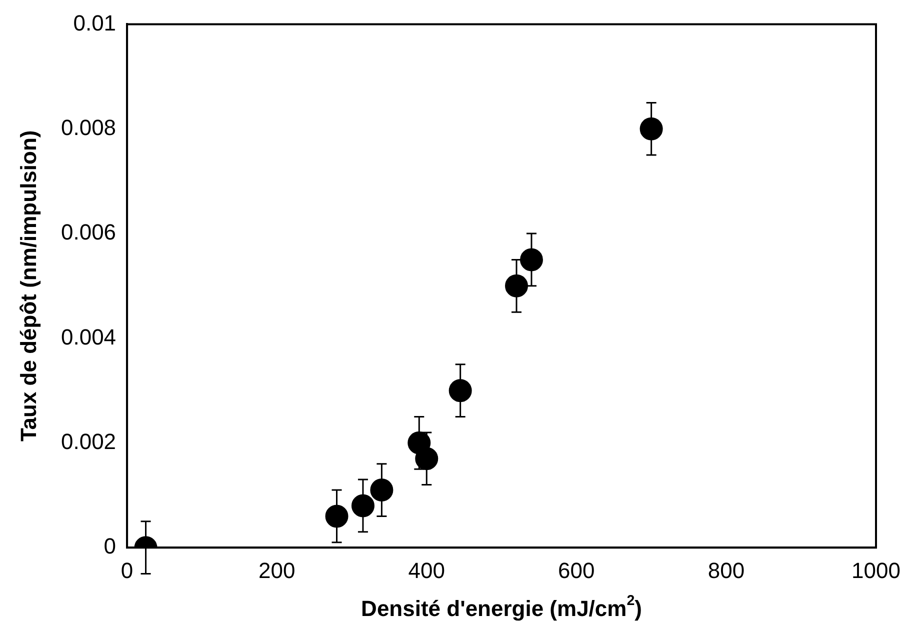 This screenshot has height=640, width=914. I want to click on y-tick-label: 0.01, so click(94, 23).